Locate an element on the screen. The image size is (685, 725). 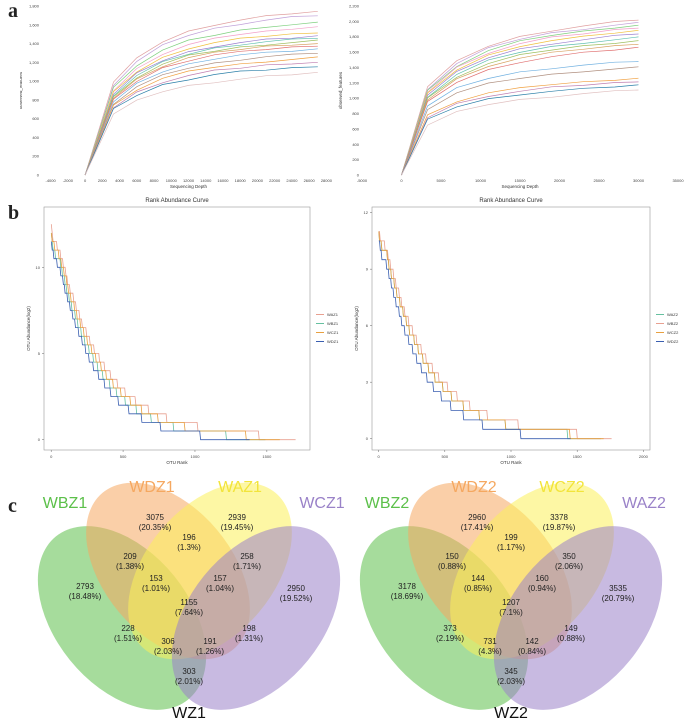
x-tick-label: 28000 is located at coordinates (327, 180).